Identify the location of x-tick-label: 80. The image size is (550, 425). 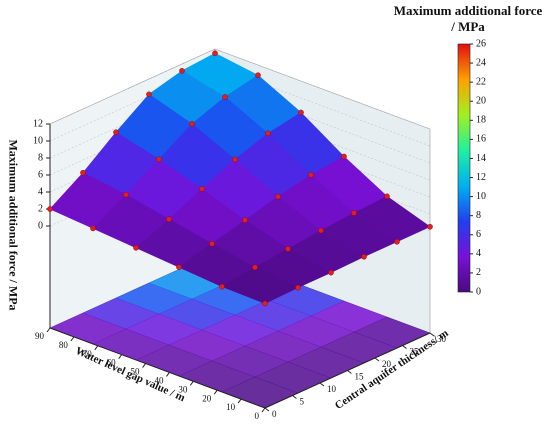
(64, 345).